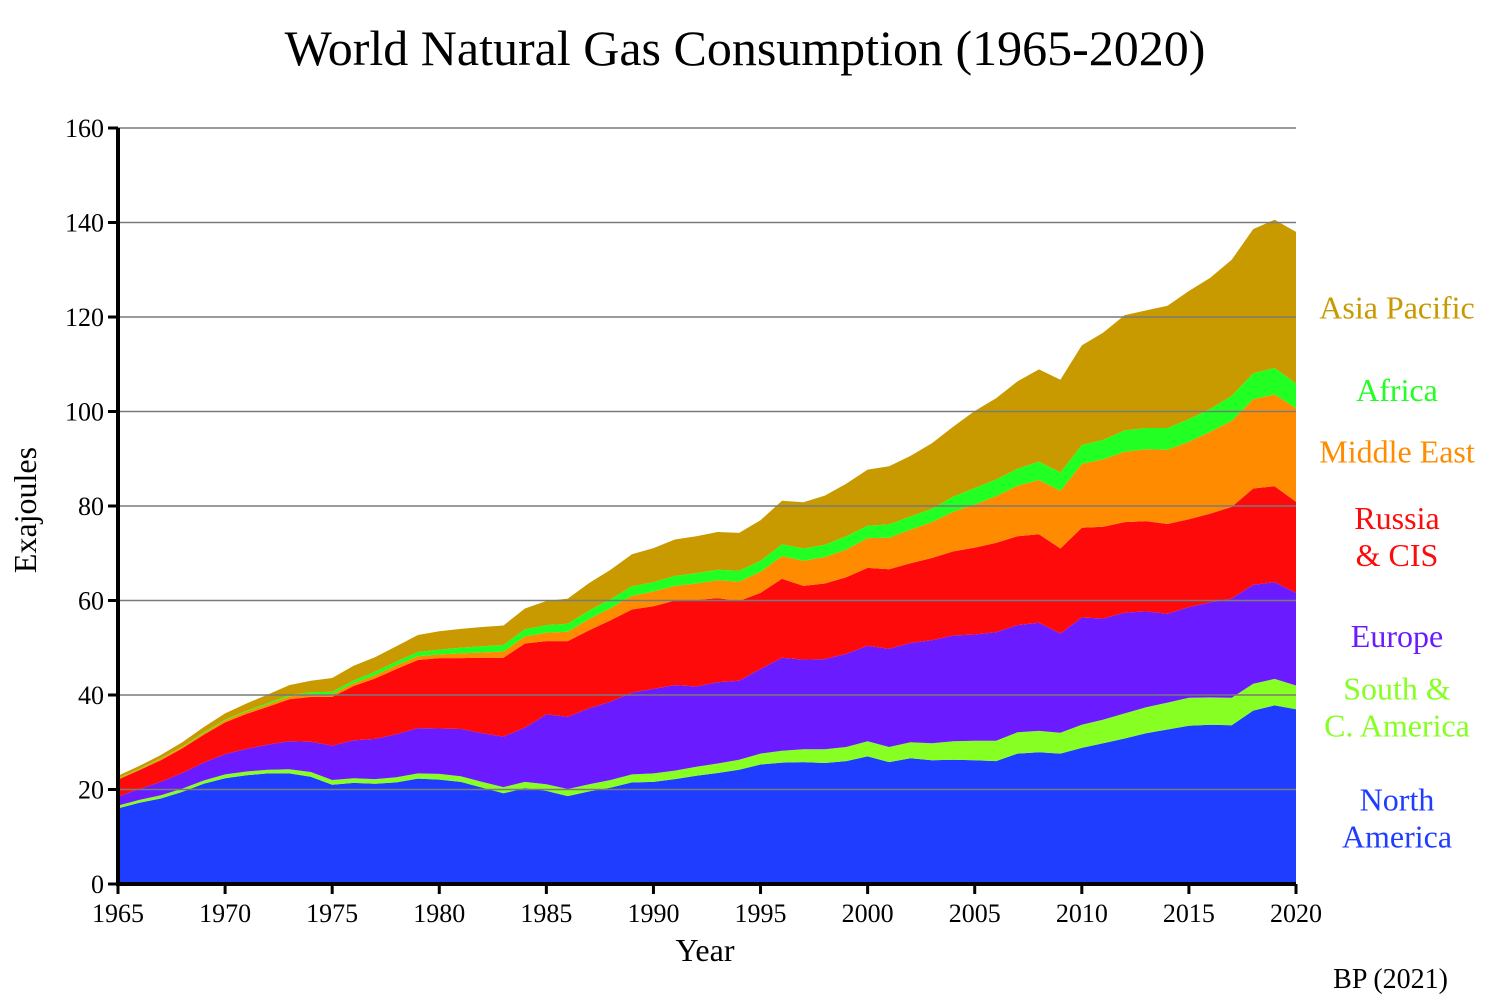 The width and height of the screenshot is (1500, 1005). I want to click on x-tick-label: 1985, so click(546, 913).